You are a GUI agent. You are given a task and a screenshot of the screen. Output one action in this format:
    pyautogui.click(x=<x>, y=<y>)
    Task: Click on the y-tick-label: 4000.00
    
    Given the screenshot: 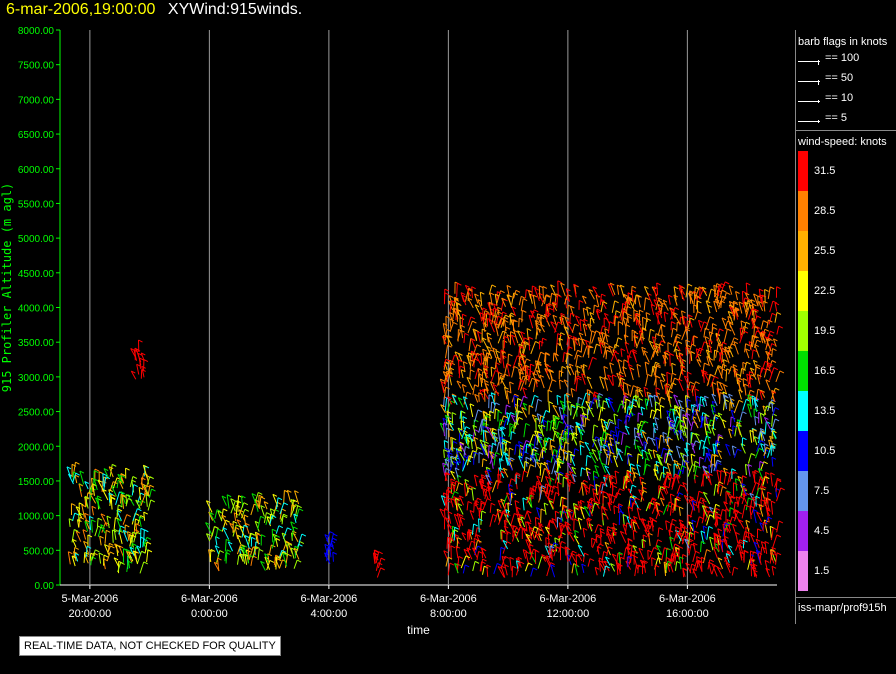 What is the action you would take?
    pyautogui.click(x=36, y=309)
    